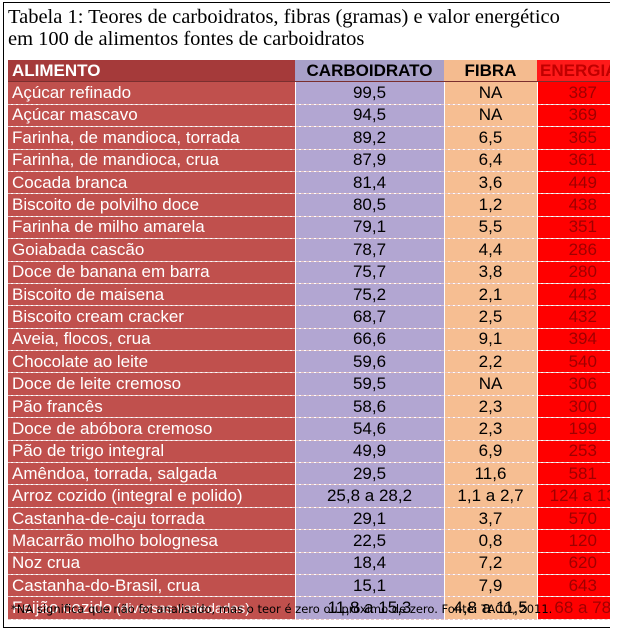 This screenshot has height=633, width=619. I want to click on table-row: Farinha de milho amarela 79,1 5,5 351, so click(309, 228).